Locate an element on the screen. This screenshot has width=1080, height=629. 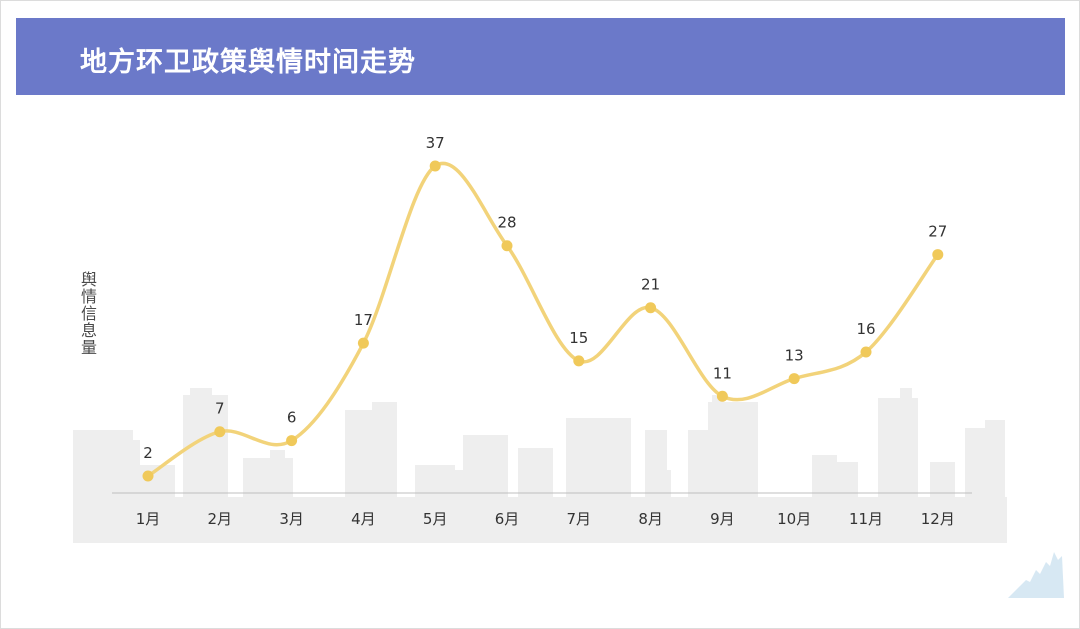
data-label-1: 2 is located at coordinates (148, 453).